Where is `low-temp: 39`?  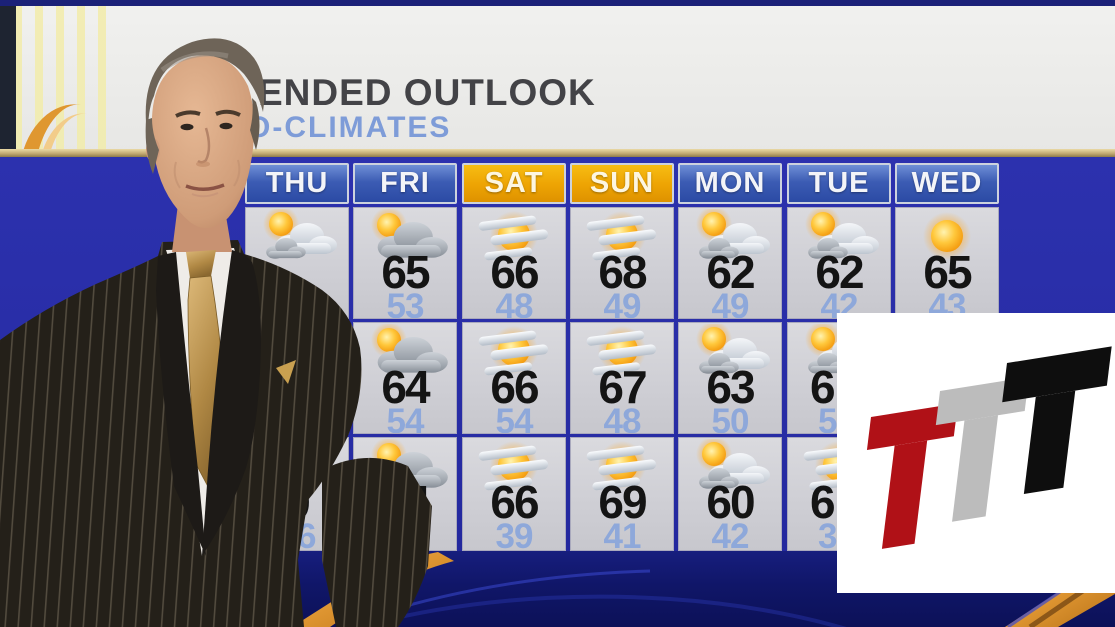
low-temp: 39 is located at coordinates (514, 534).